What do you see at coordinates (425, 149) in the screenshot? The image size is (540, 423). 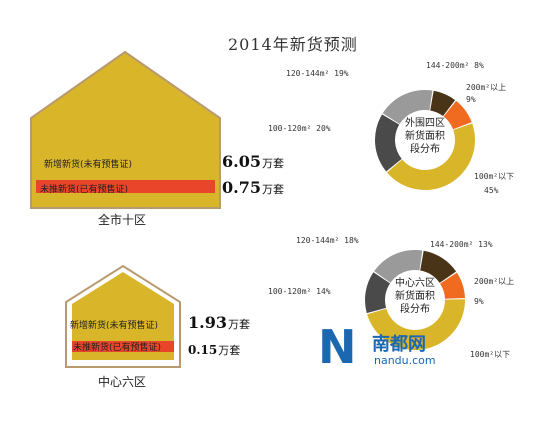 I see `outer-donut-center-line-3: 段分布` at bounding box center [425, 149].